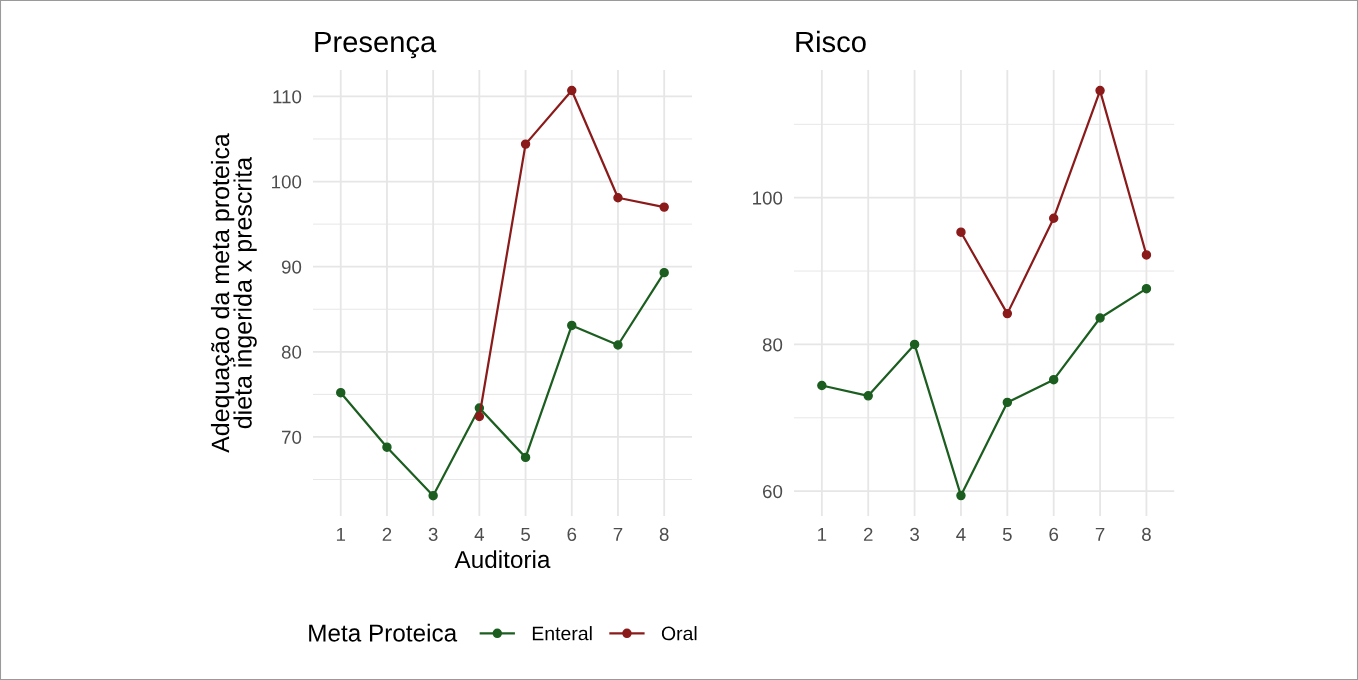  I want to click on chart-title: Presença, so click(376, 45).